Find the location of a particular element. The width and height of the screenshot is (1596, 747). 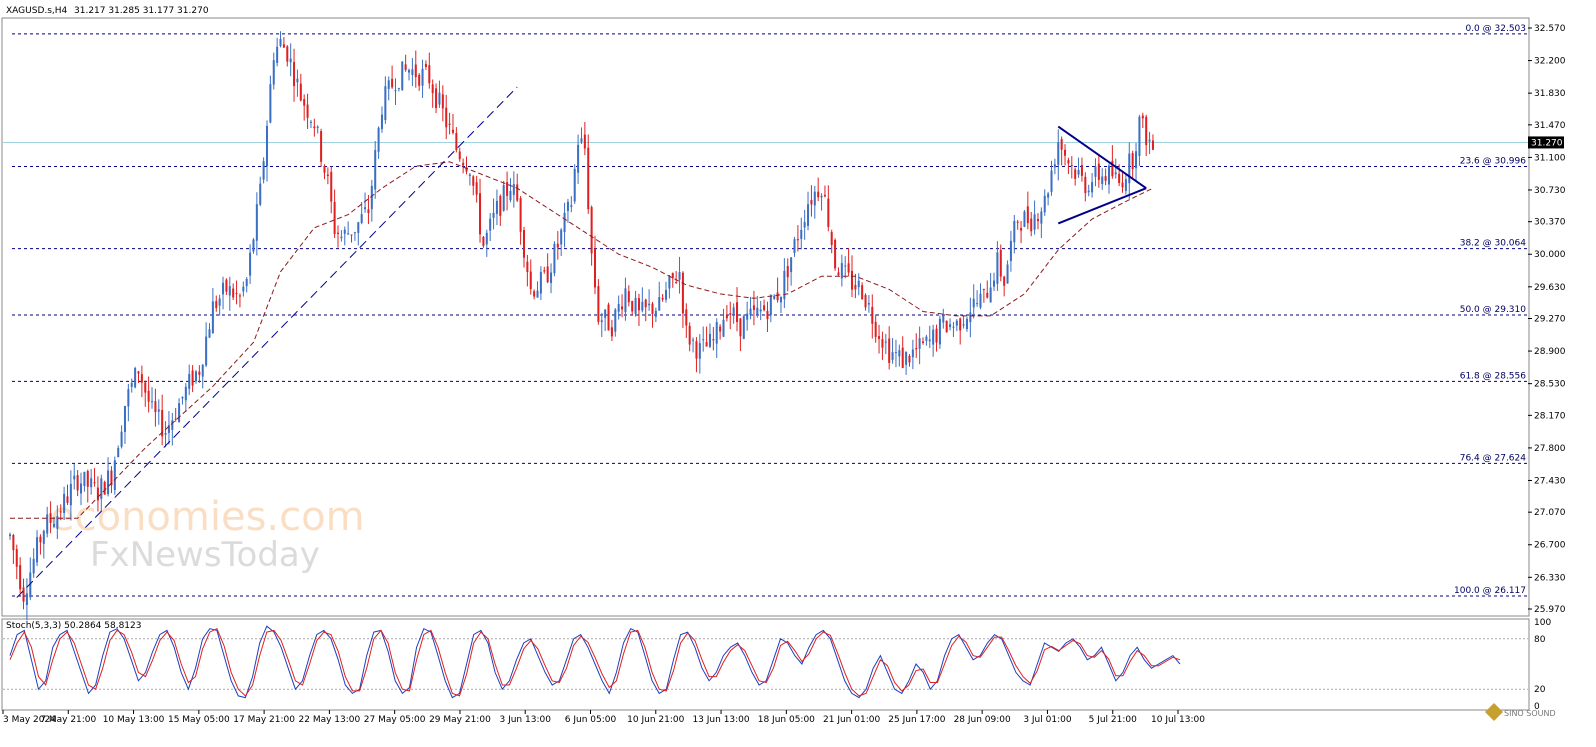

x-tick-label: 18 Jun 05:00 is located at coordinates (786, 720).